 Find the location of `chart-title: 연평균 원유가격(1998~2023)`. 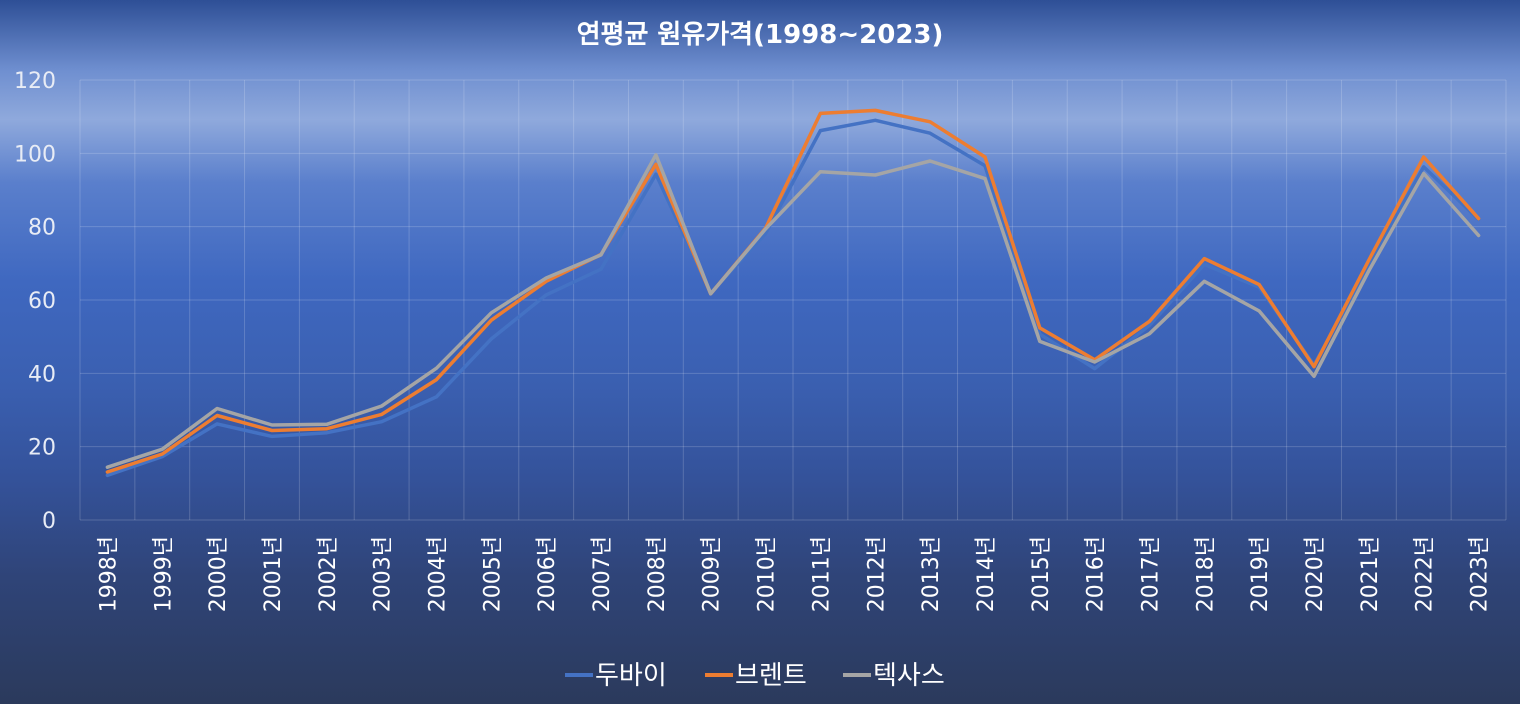

chart-title: 연평균 원유가격(1998~2023) is located at coordinates (760, 35).